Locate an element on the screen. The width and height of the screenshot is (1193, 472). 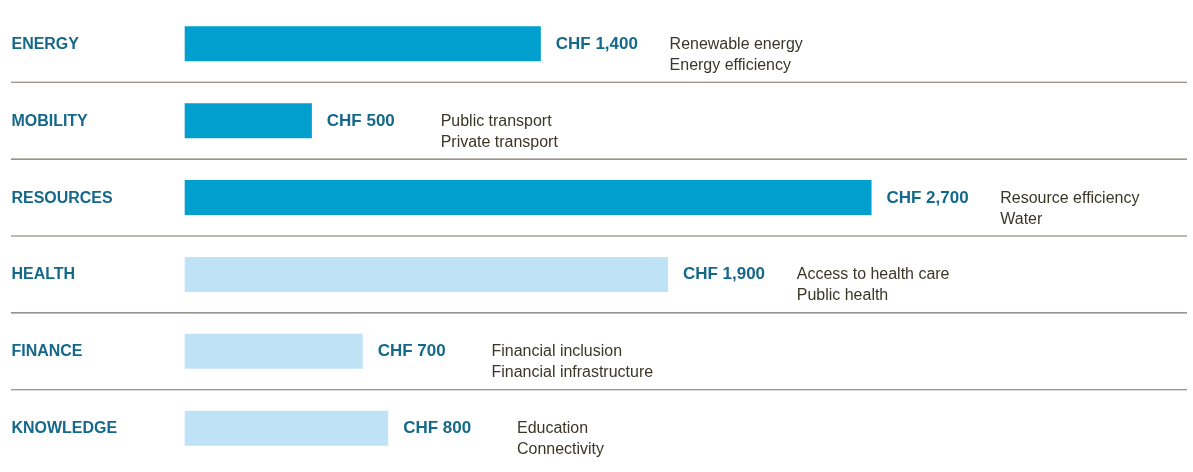
y-tick-label: FINANCE is located at coordinates (47, 351).